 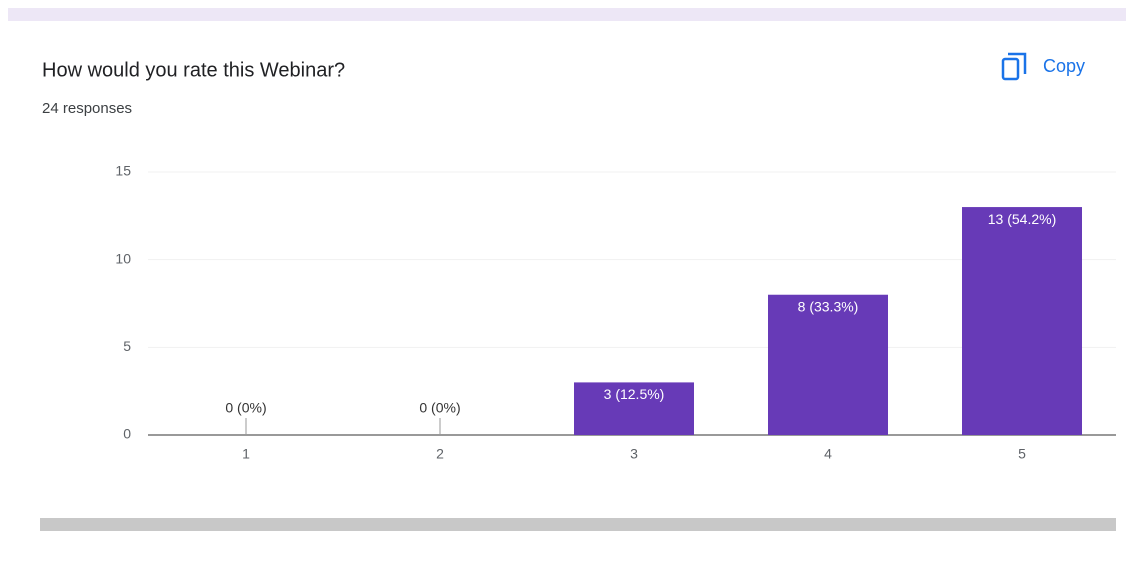 I want to click on copy-label: Copy, so click(x=1064, y=66).